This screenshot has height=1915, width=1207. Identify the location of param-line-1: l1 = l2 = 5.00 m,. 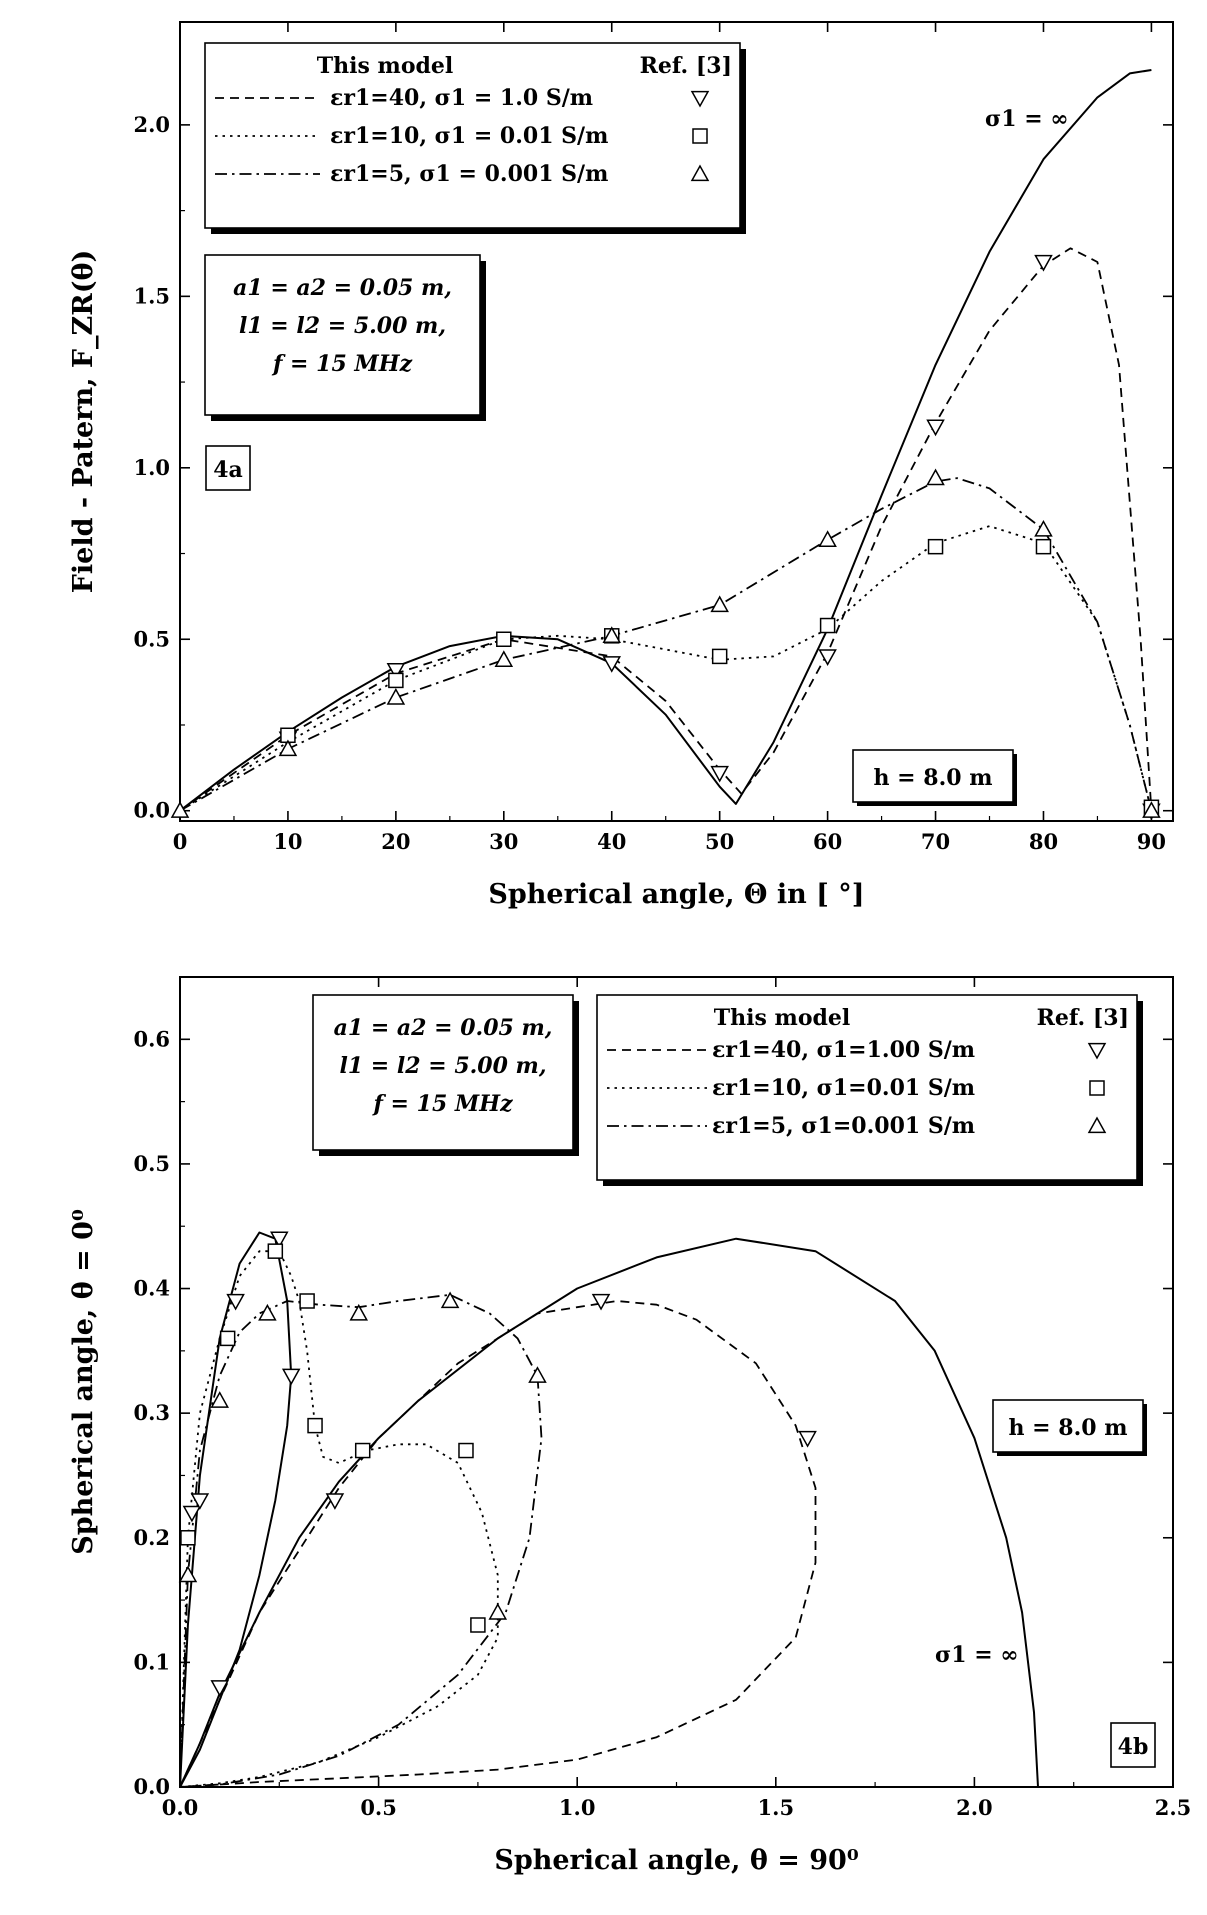
(342, 326).